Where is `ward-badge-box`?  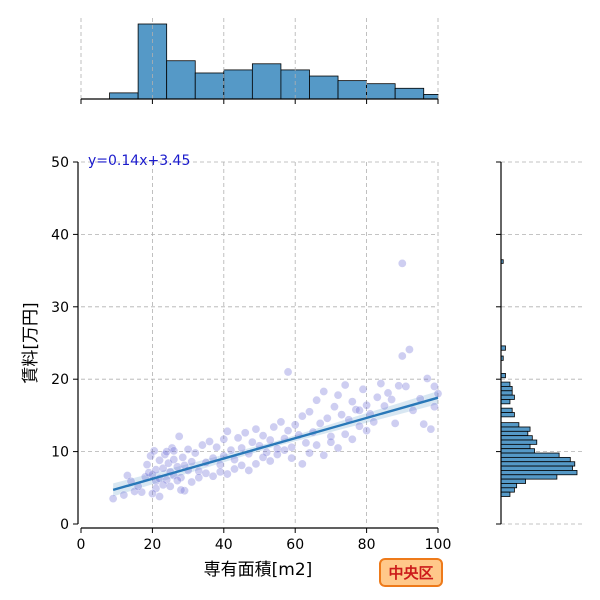
ward-badge-box is located at coordinates (411, 572).